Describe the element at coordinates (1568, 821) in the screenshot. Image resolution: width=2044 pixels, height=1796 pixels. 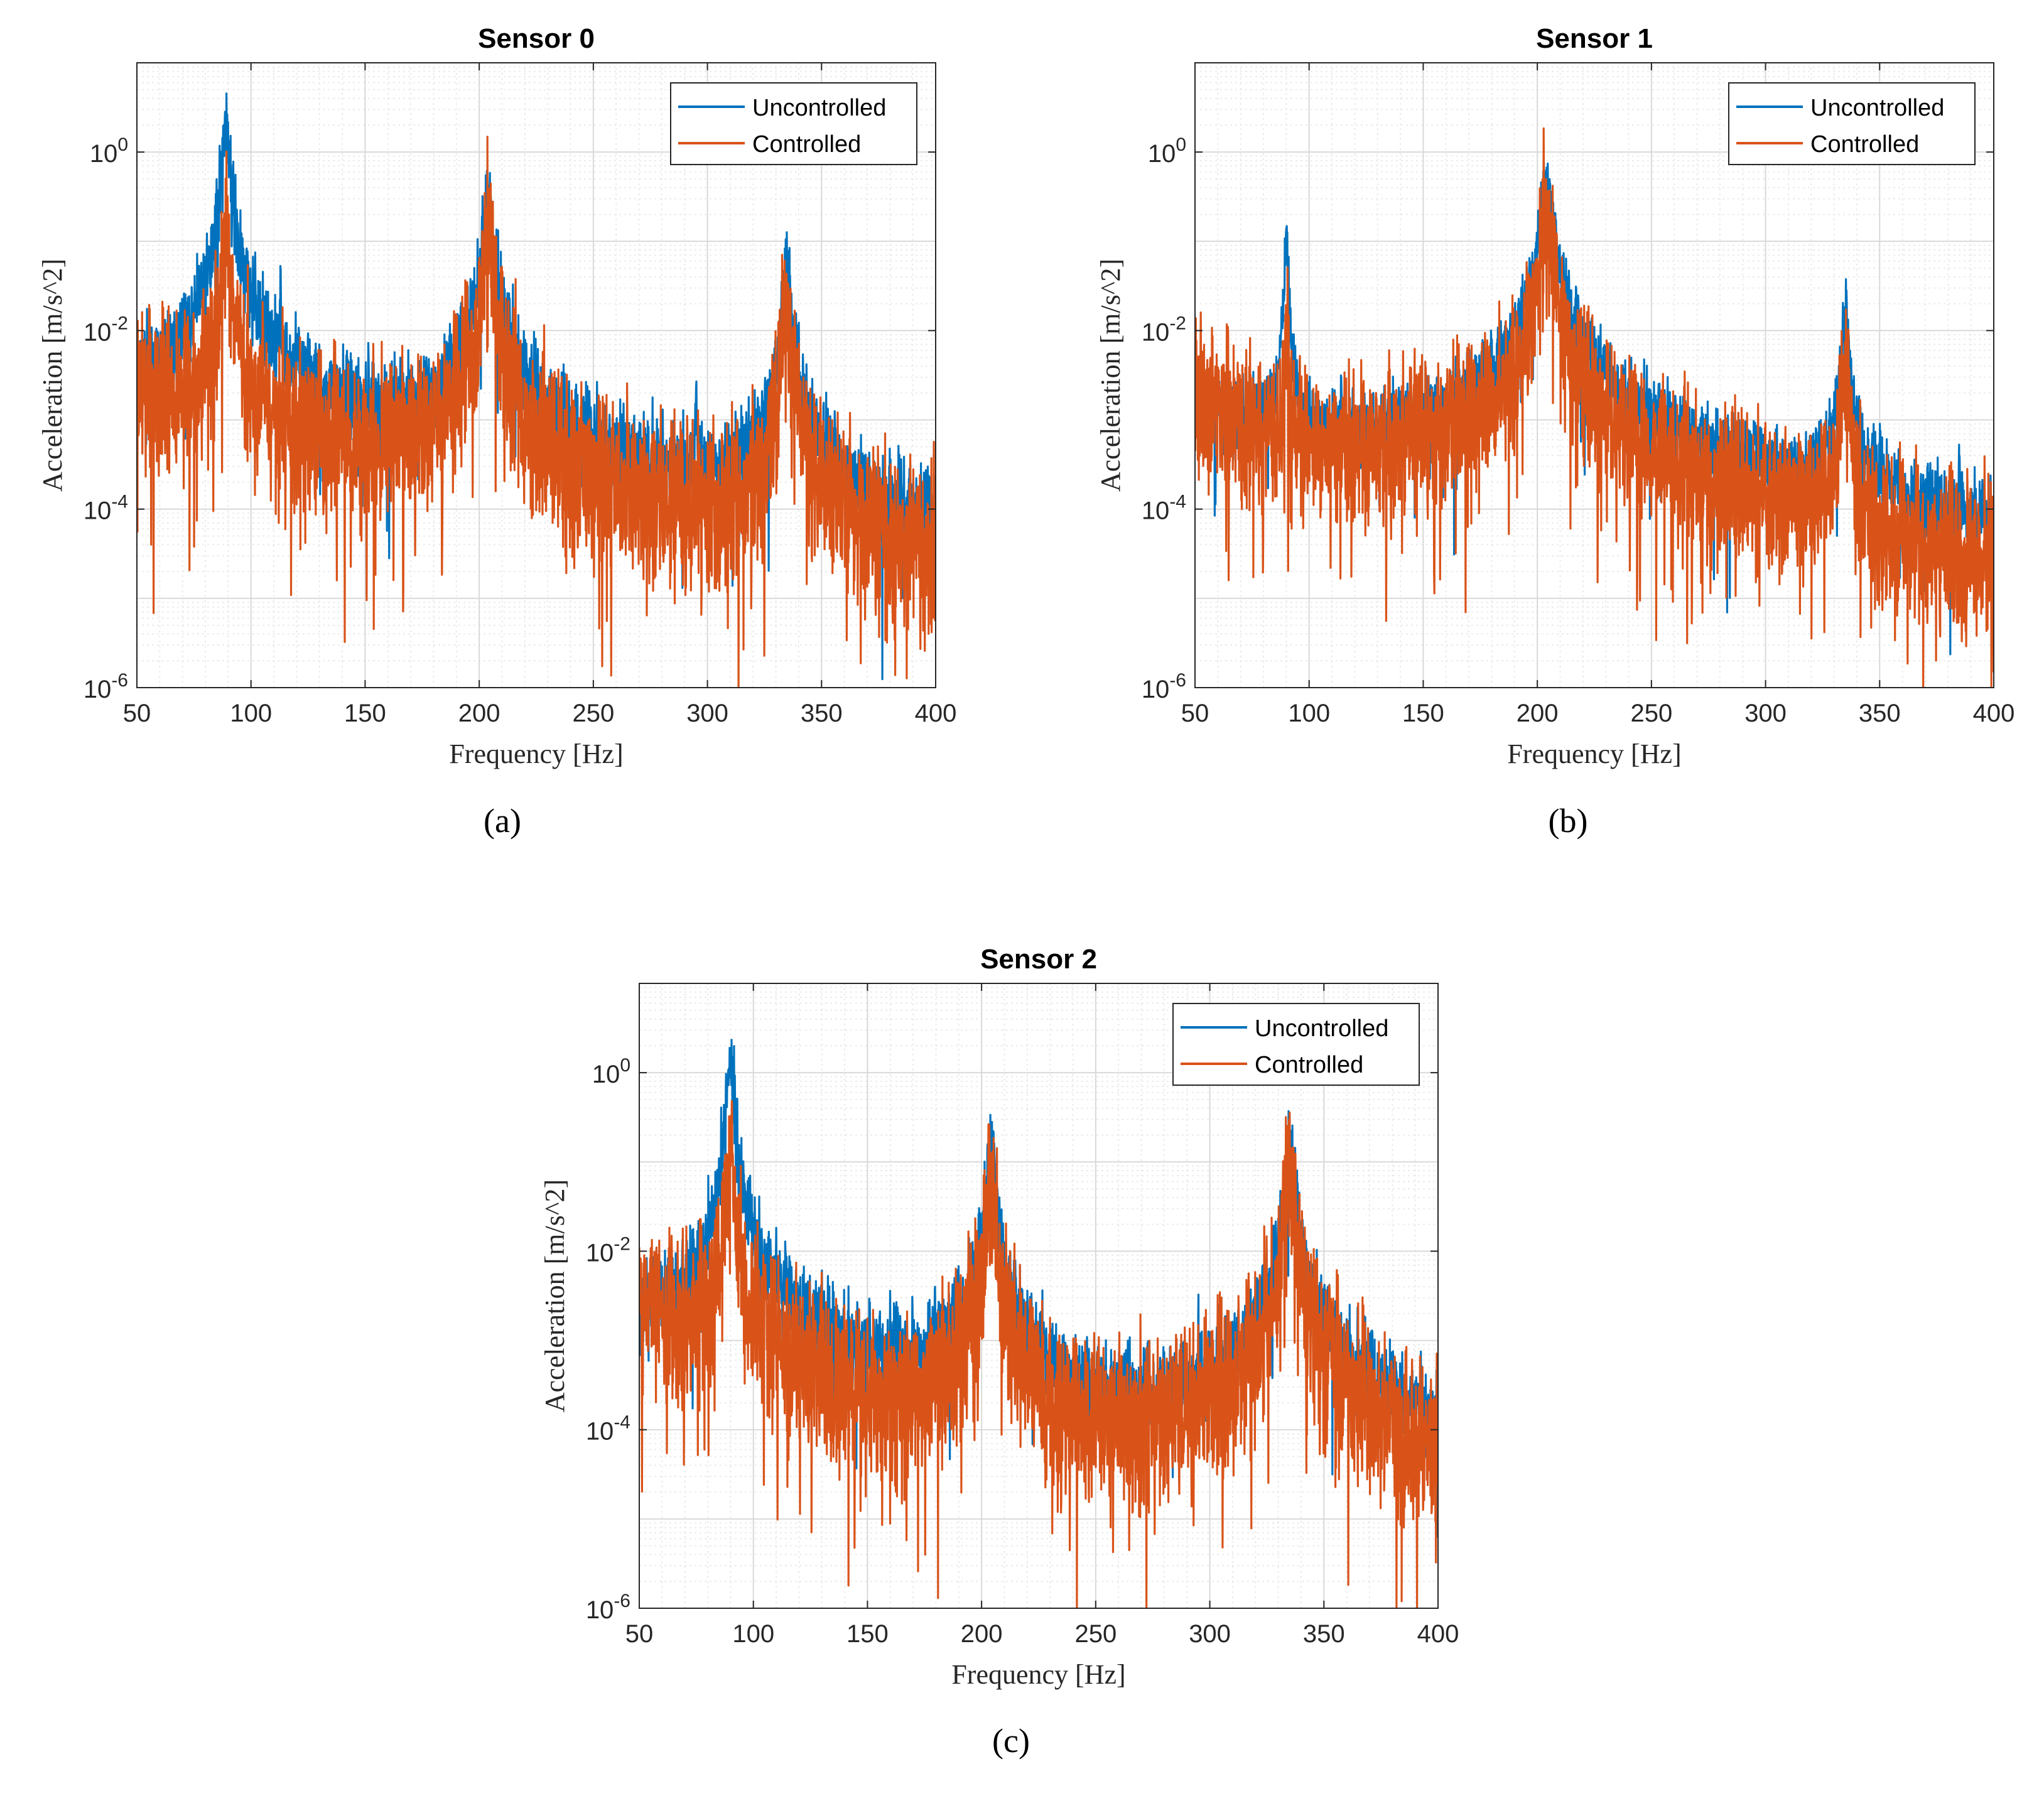
I see `panel-label: (b)` at that location.